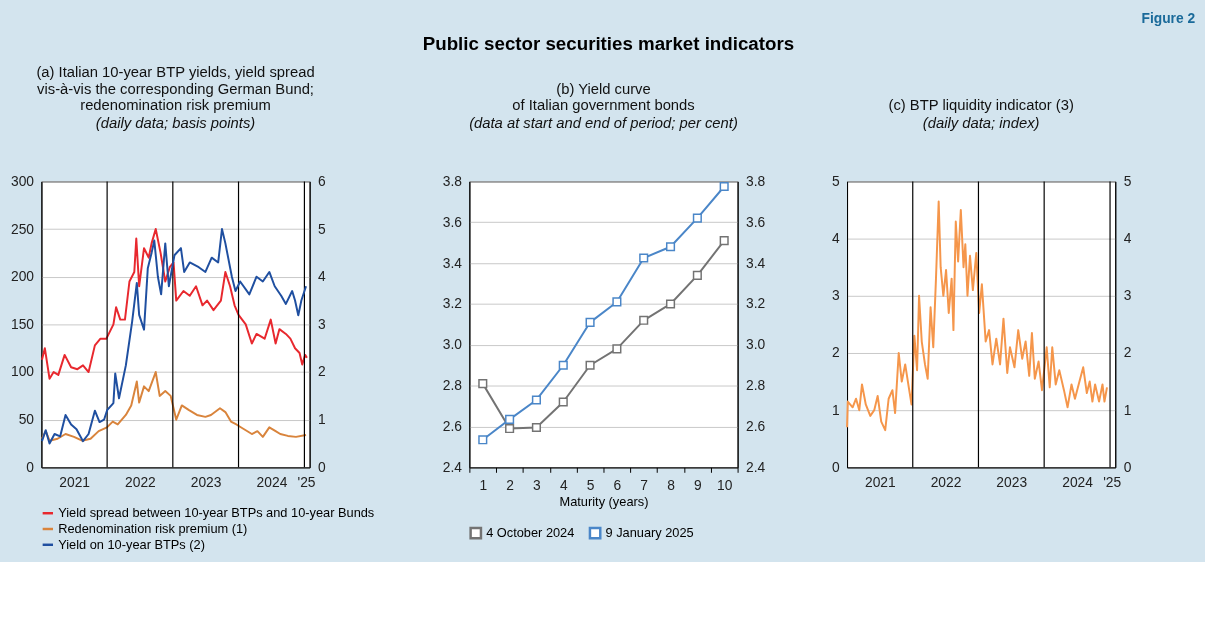 The image size is (1205, 635). Describe the element at coordinates (604, 502) in the screenshot. I see `x-axis-title: Maturity (years)` at that location.